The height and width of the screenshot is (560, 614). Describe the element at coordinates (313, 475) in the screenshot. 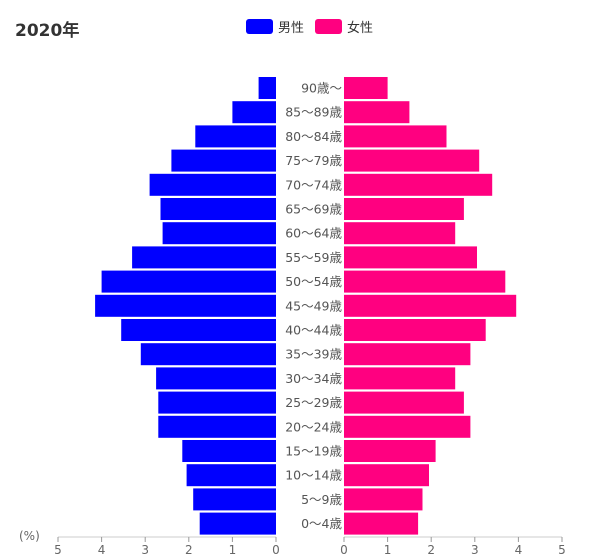

I see `age-group-label: 10〜14歳` at that location.